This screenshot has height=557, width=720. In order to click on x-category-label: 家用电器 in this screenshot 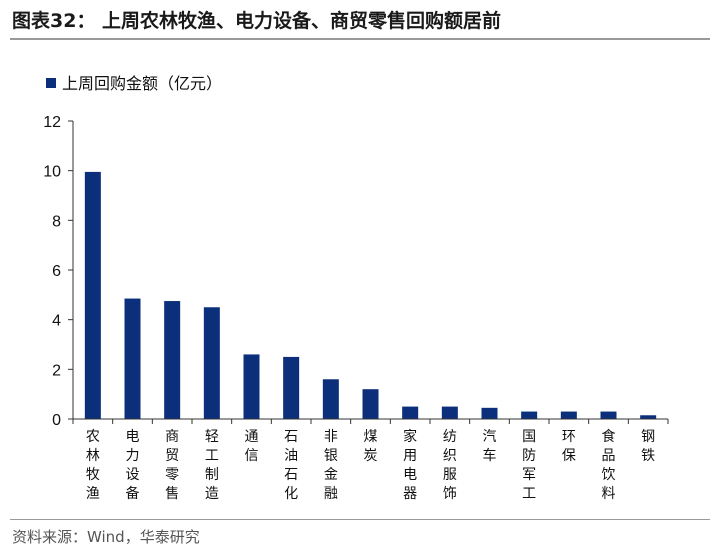, I will do `click(410, 465)`.